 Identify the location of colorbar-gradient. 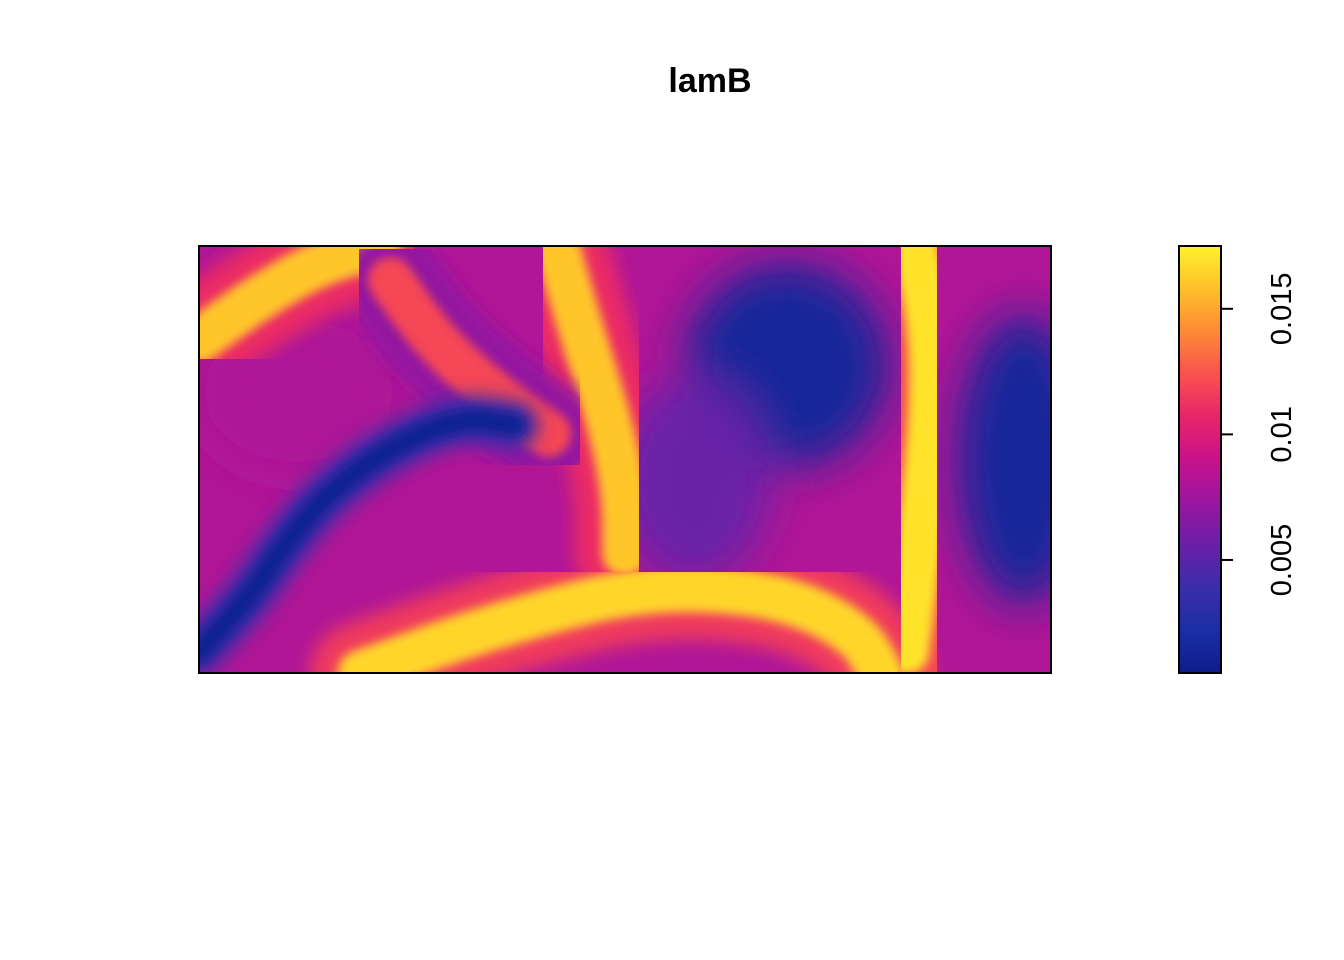
(1200, 459).